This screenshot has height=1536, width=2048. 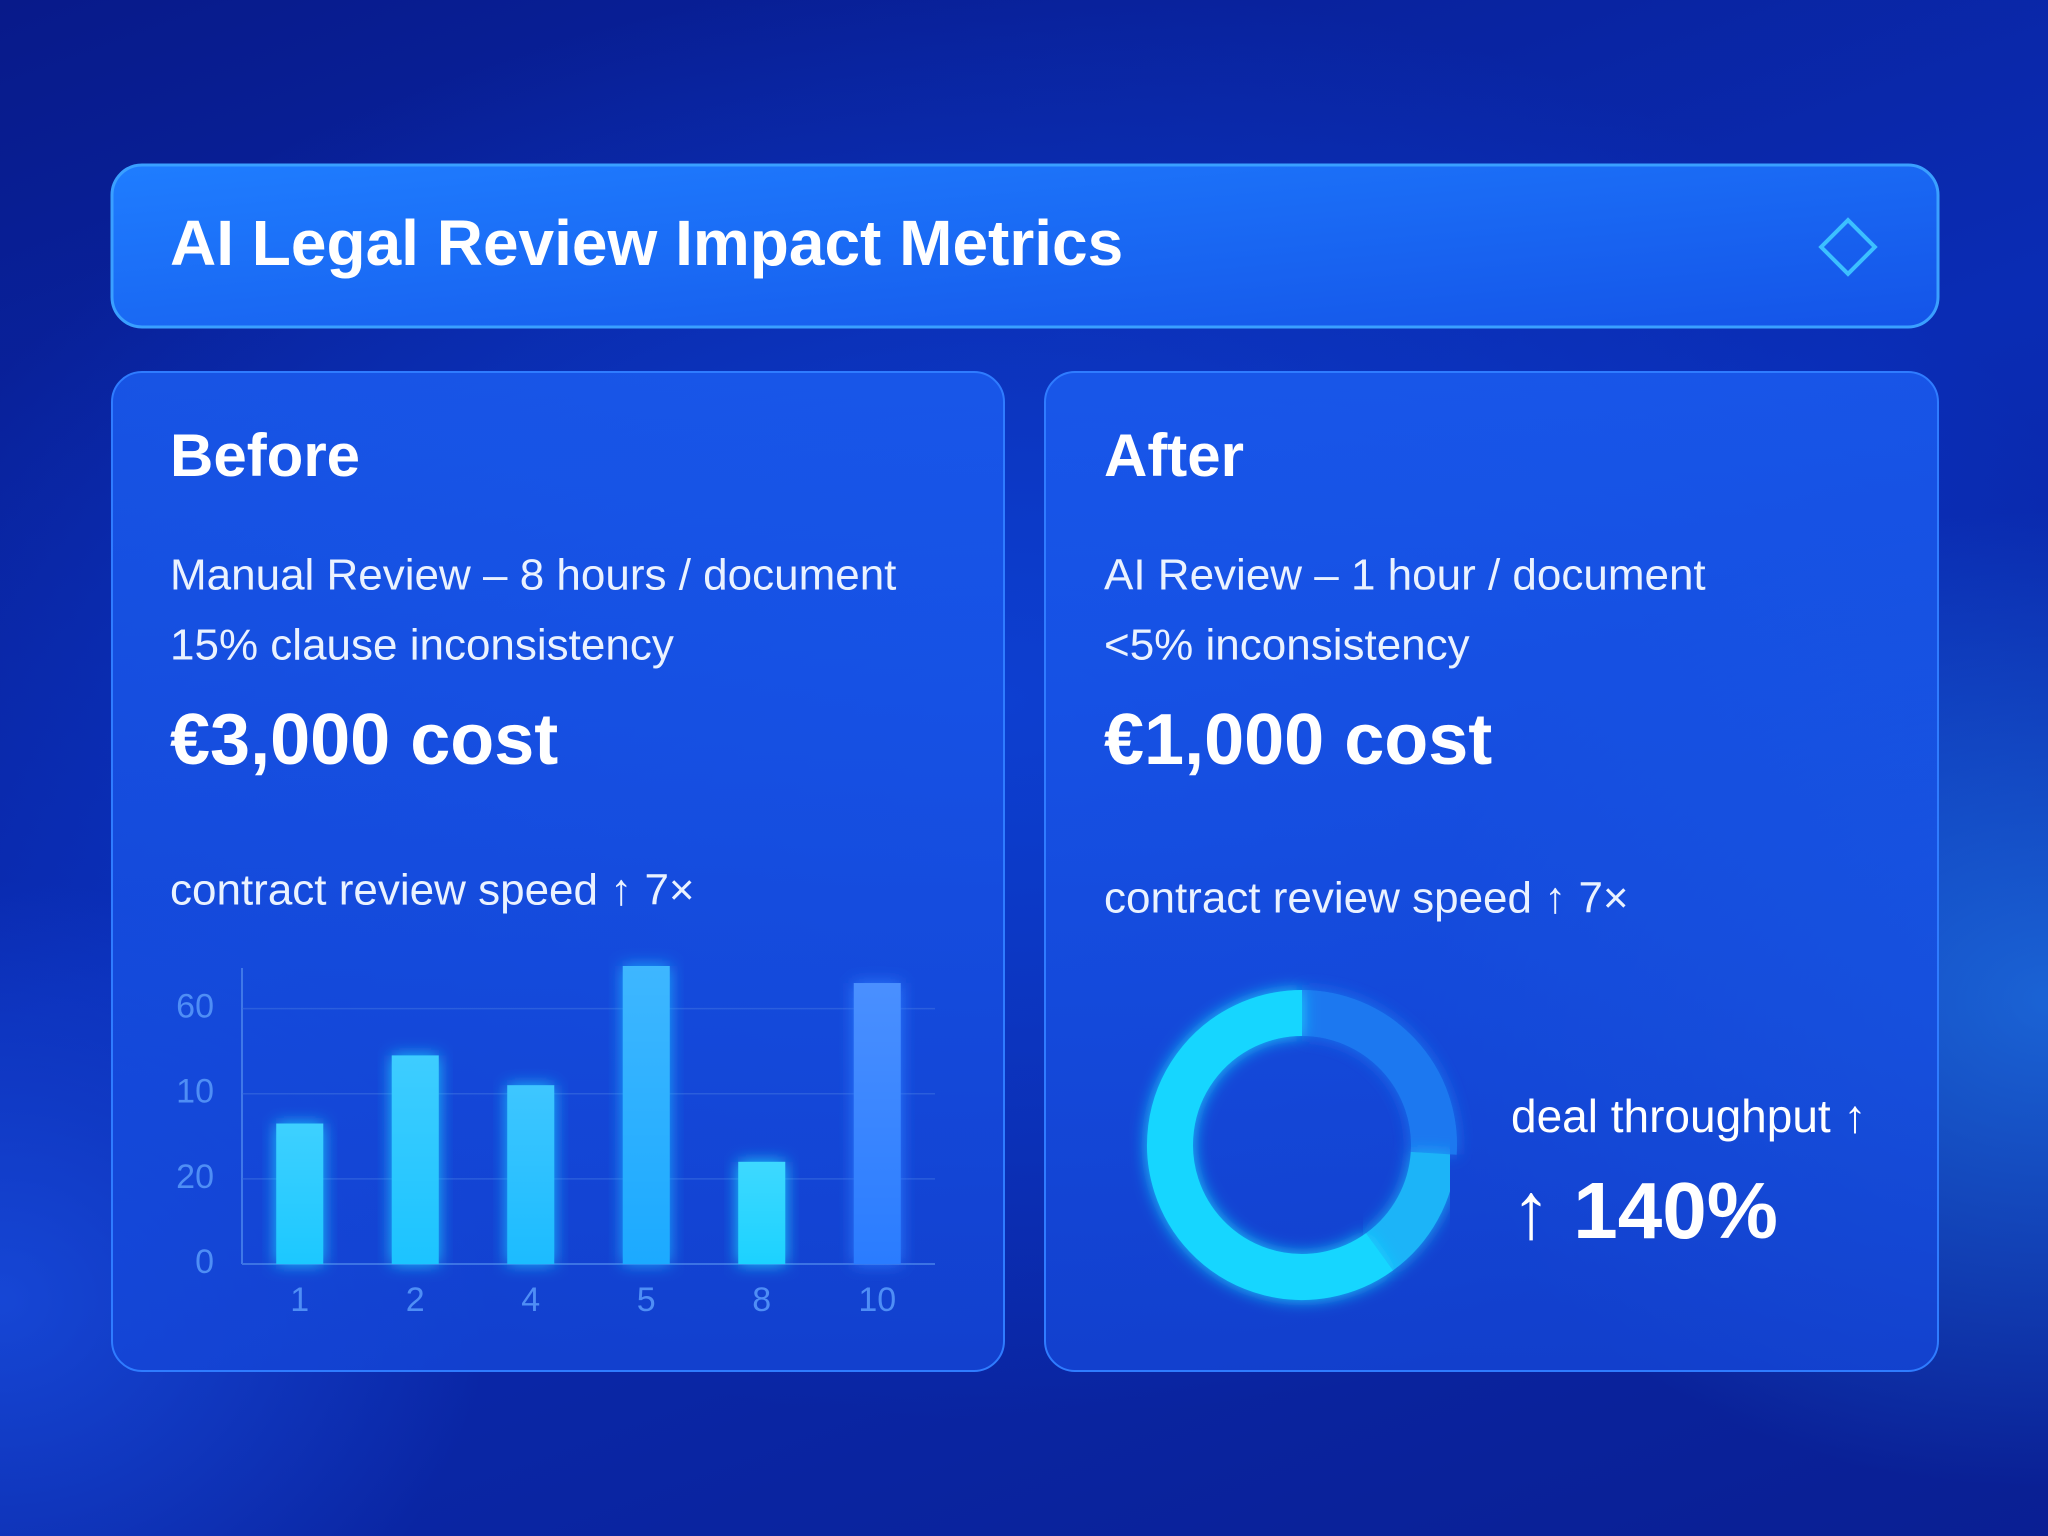 What do you see at coordinates (1689, 1116) in the screenshot?
I see `throughput-label: deal throughput ↑` at bounding box center [1689, 1116].